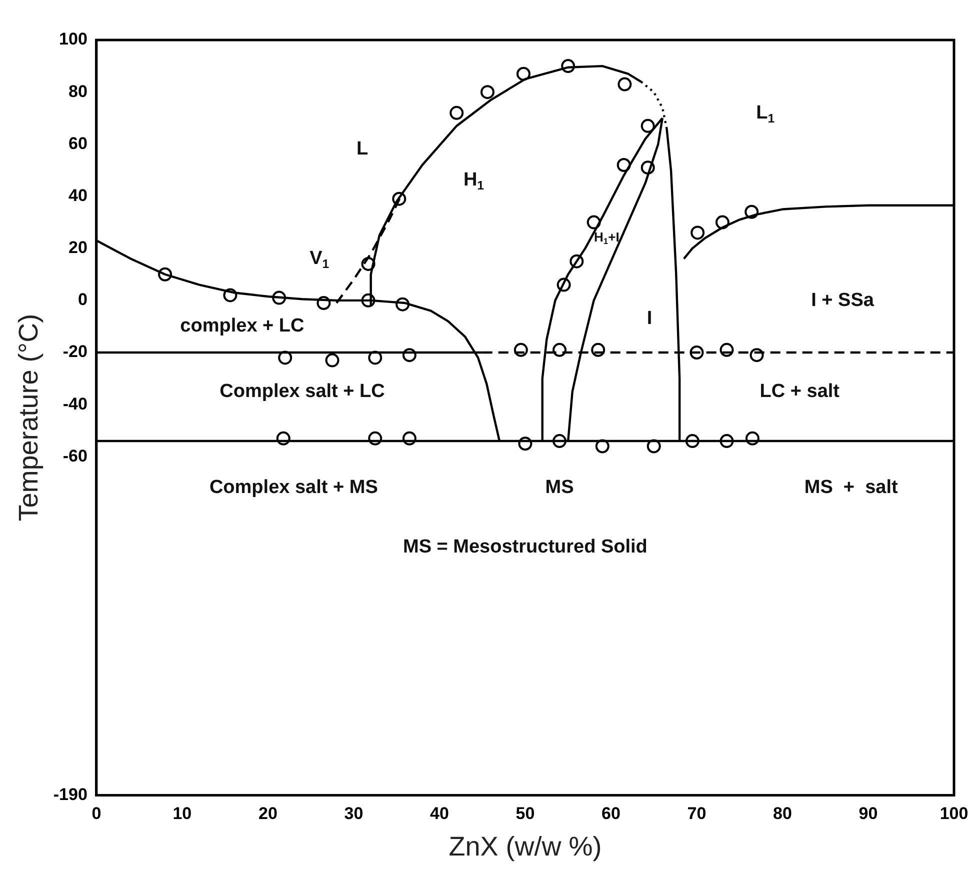  I want to click on x-tick-label: 40, so click(439, 814).